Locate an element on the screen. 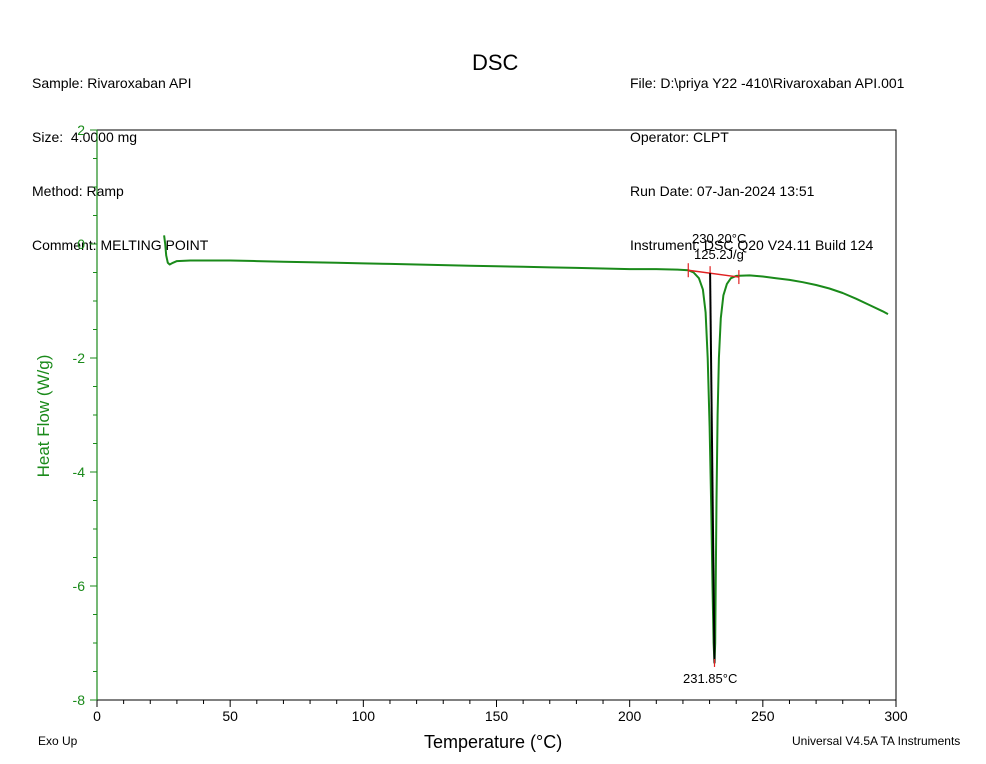  x-tick-label: 300 is located at coordinates (896, 716).